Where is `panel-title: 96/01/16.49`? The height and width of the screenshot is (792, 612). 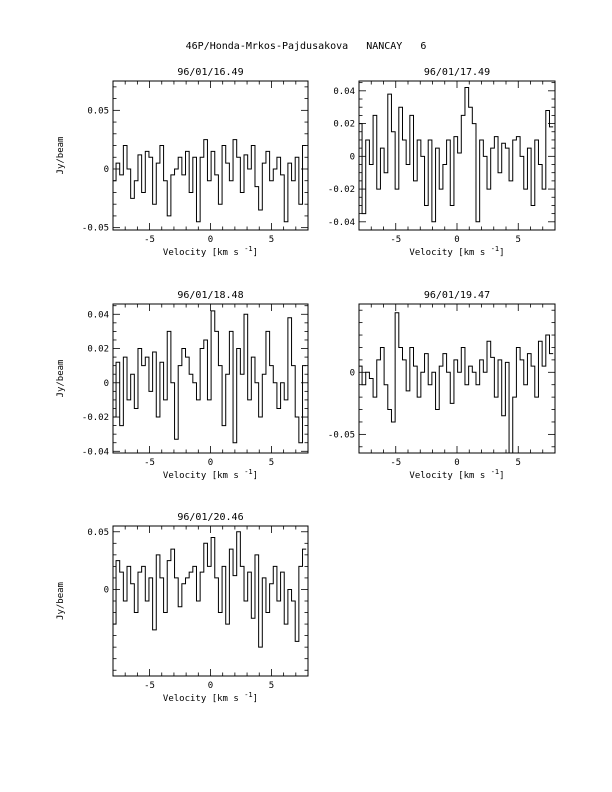
panel-title: 96/01/16.49 is located at coordinates (210, 72).